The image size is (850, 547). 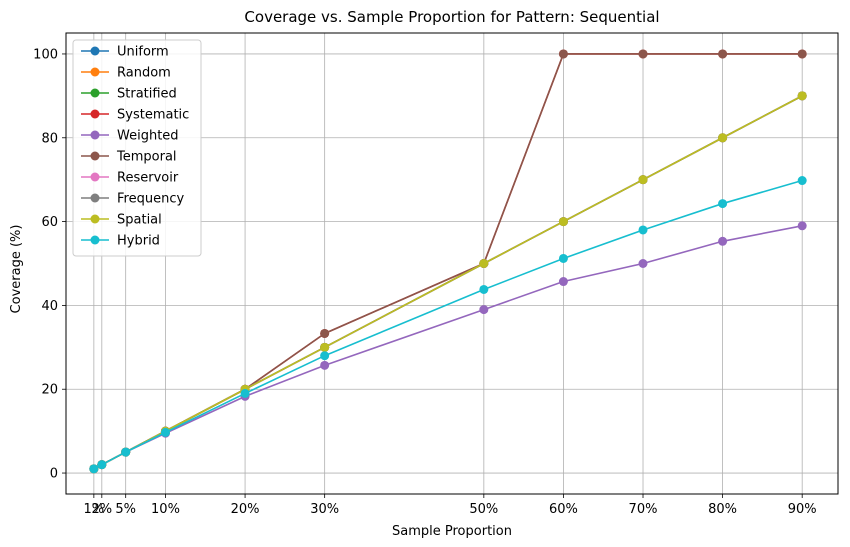 What do you see at coordinates (102, 509) in the screenshot?
I see `x-tick-label: 2%` at bounding box center [102, 509].